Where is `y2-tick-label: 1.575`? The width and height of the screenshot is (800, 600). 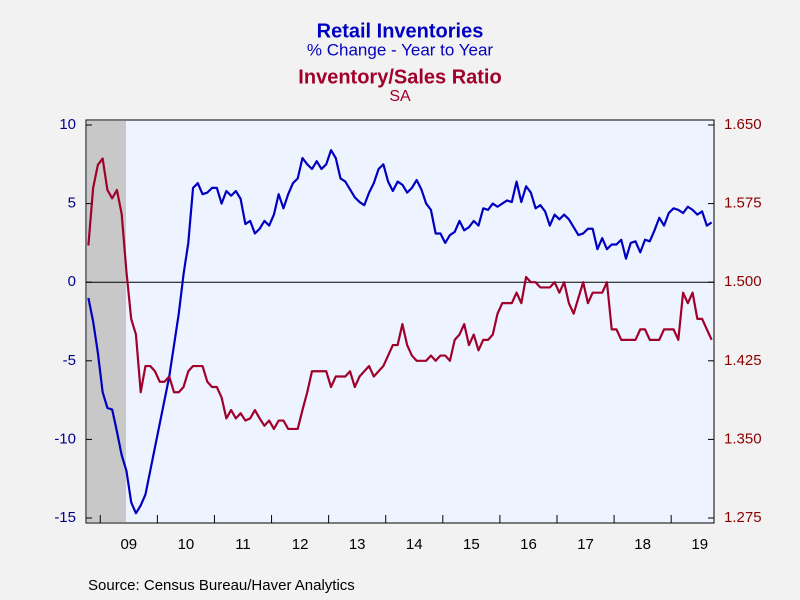
y2-tick-label: 1.575 is located at coordinates (743, 203).